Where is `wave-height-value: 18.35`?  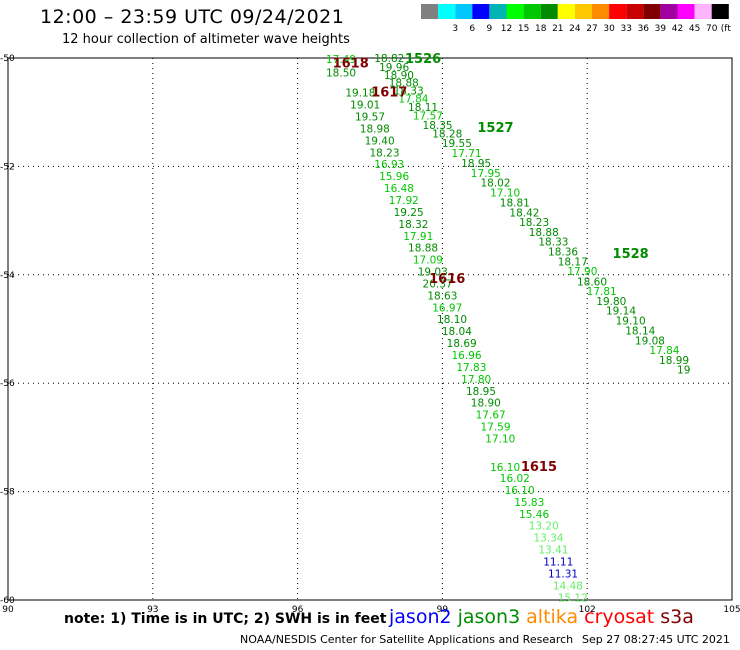 wave-height-value: 18.35 is located at coordinates (438, 126).